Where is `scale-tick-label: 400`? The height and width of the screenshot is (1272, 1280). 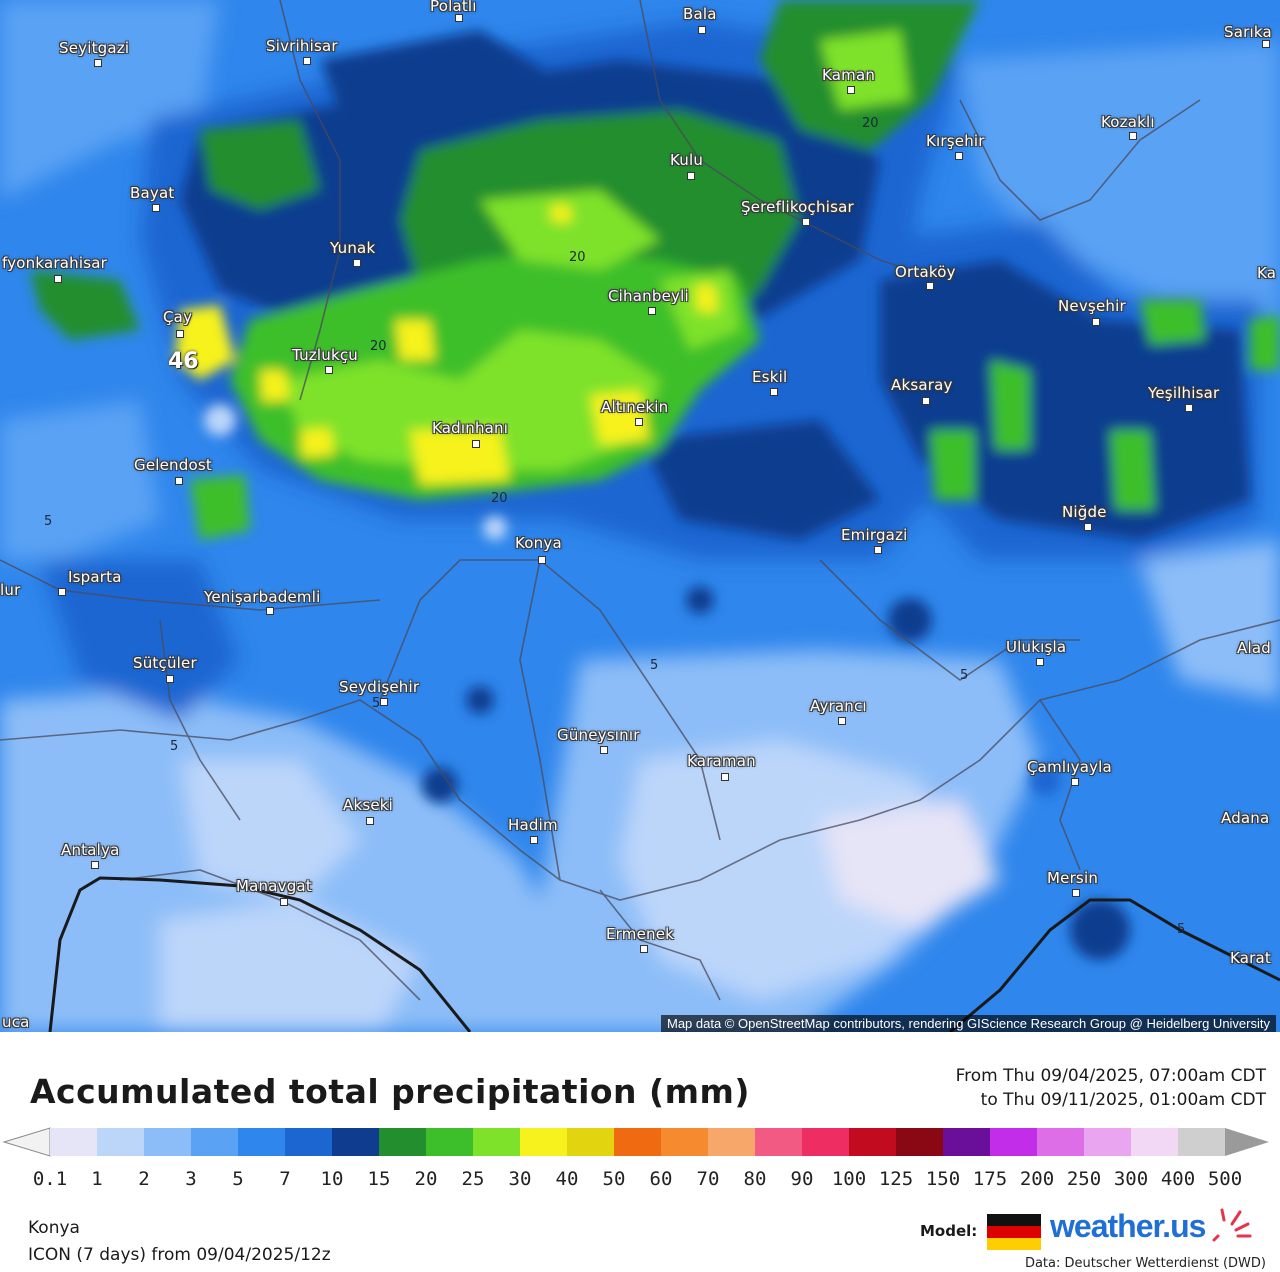 scale-tick-label: 400 is located at coordinates (1178, 1179).